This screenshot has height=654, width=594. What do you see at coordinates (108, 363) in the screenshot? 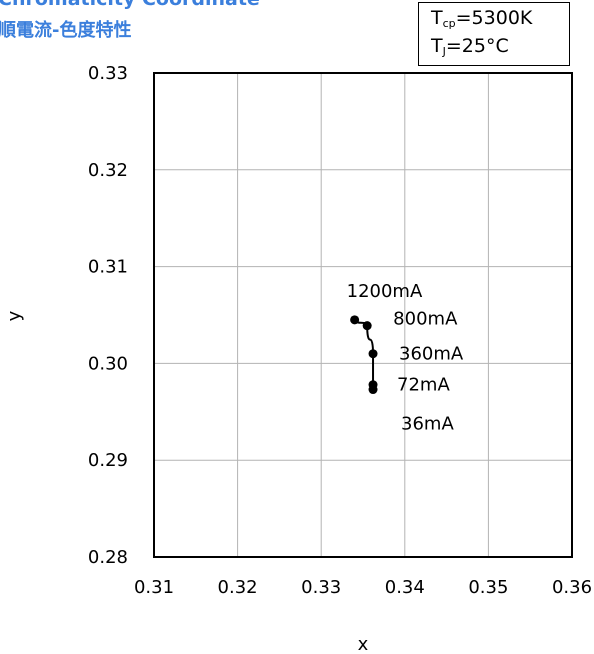
I see `y-tick-label: 0.30` at bounding box center [108, 363].